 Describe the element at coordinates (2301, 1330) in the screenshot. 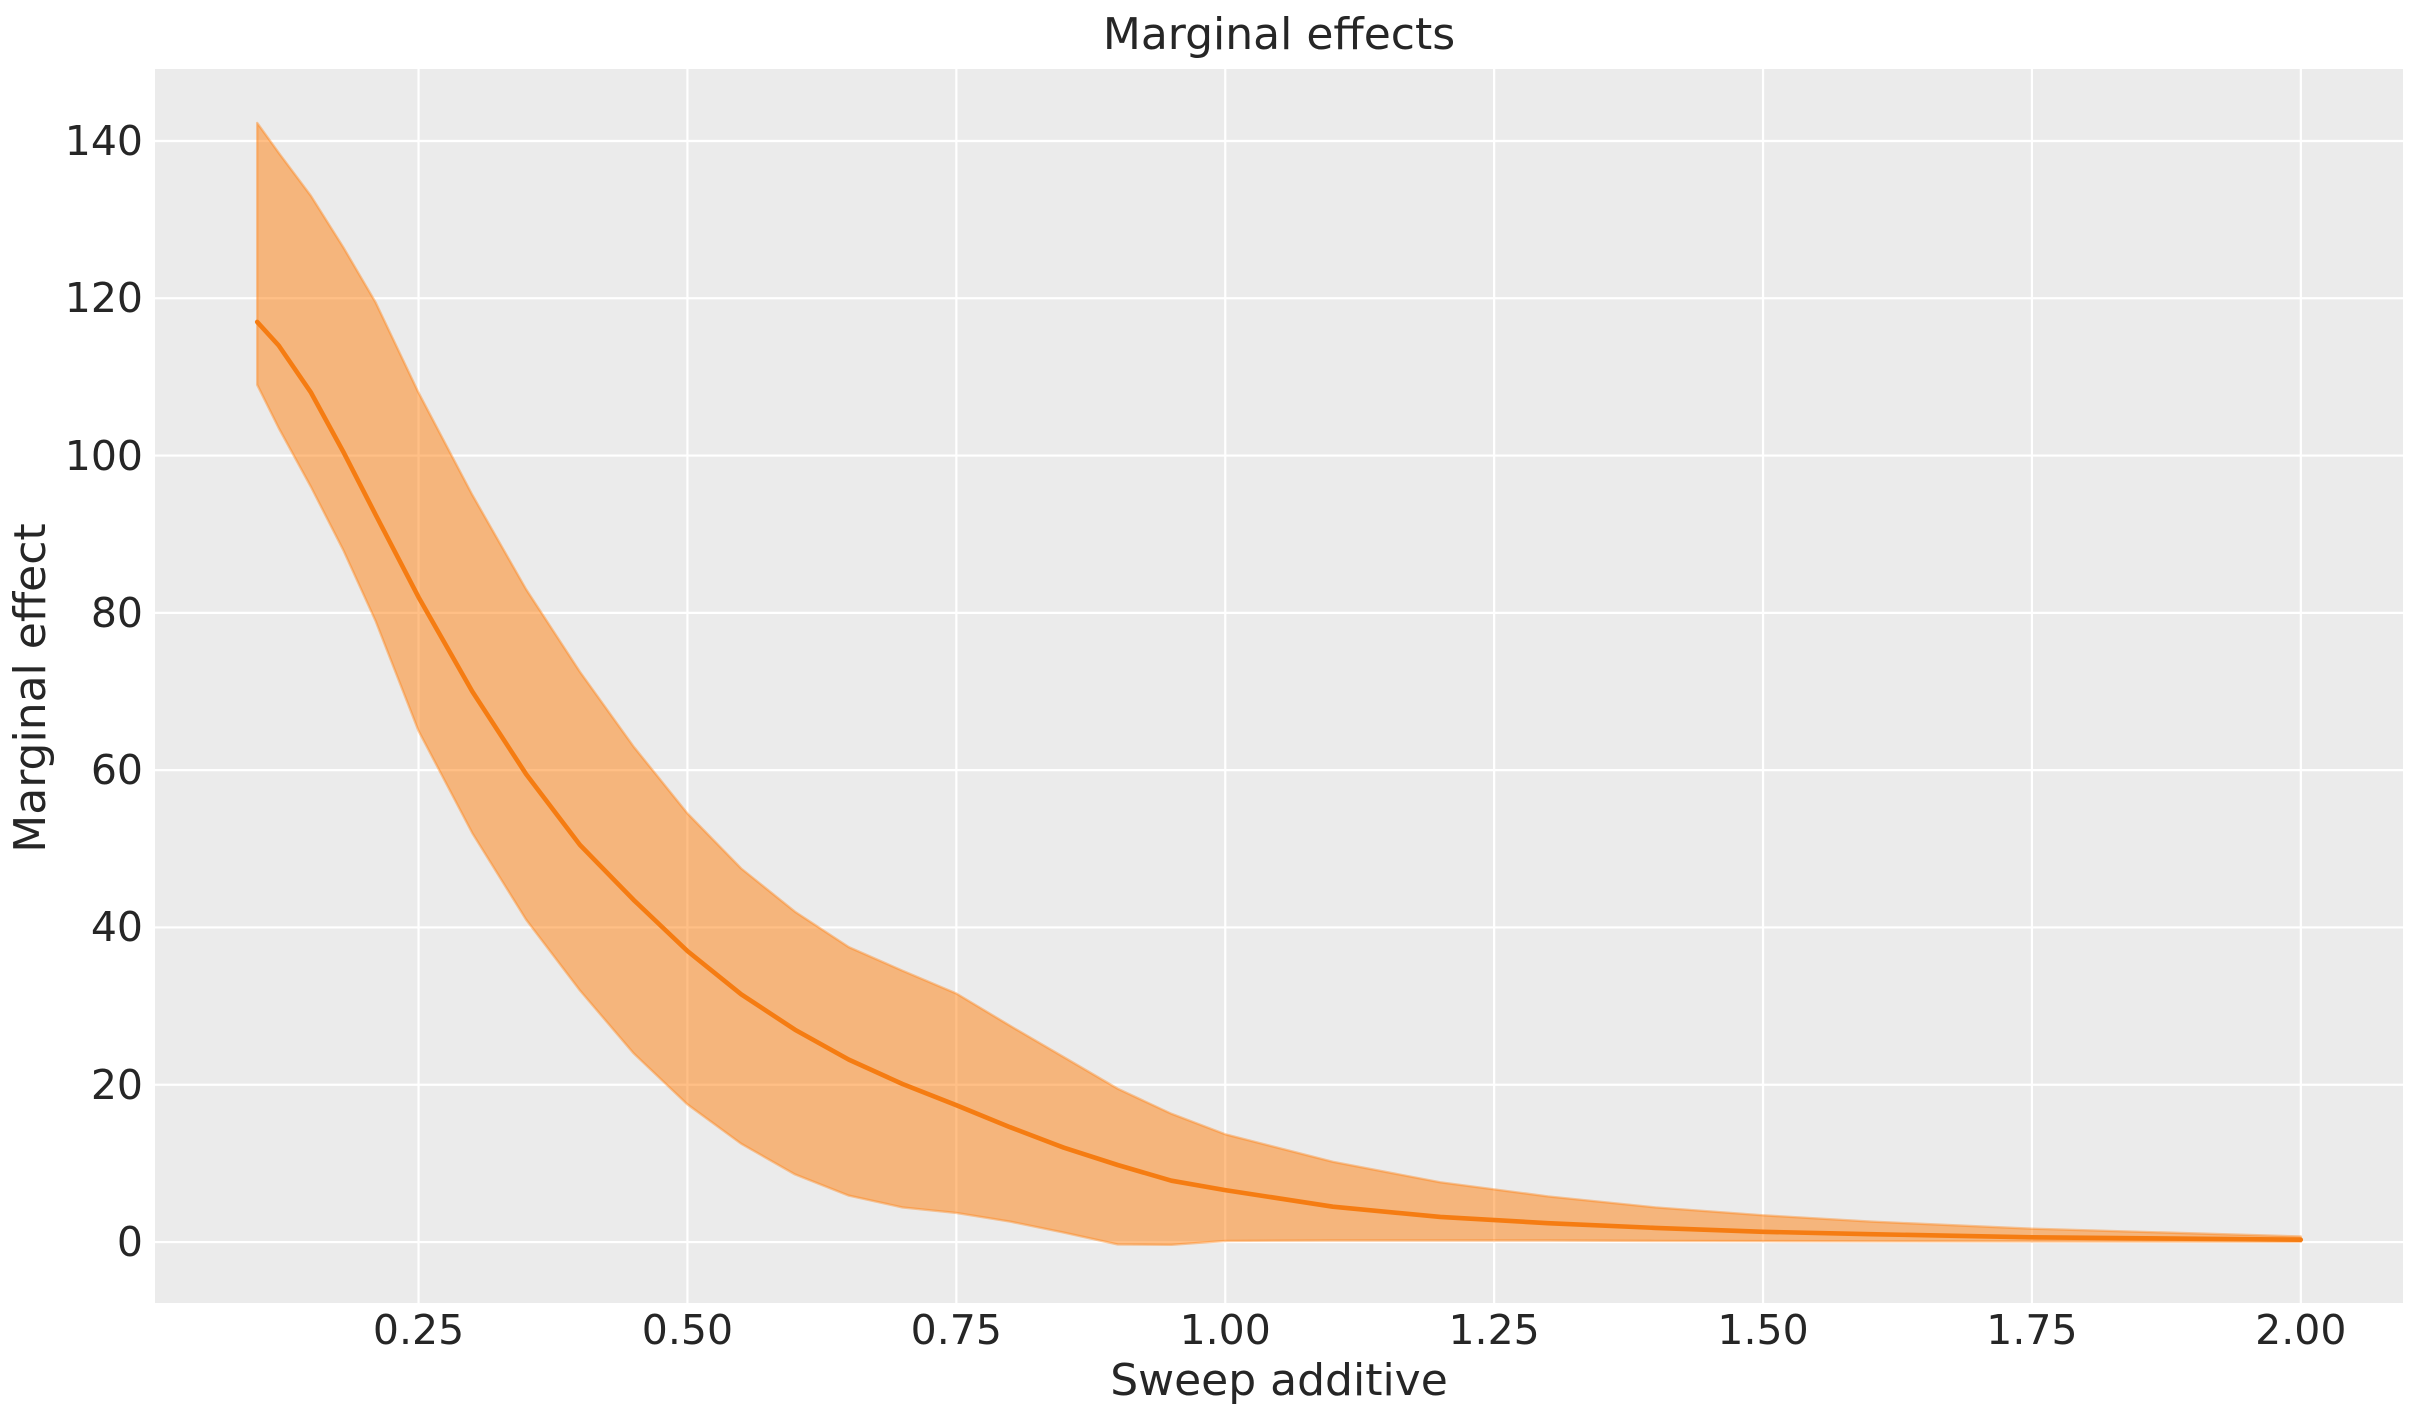

I see `x-tick-label: 2.00` at that location.